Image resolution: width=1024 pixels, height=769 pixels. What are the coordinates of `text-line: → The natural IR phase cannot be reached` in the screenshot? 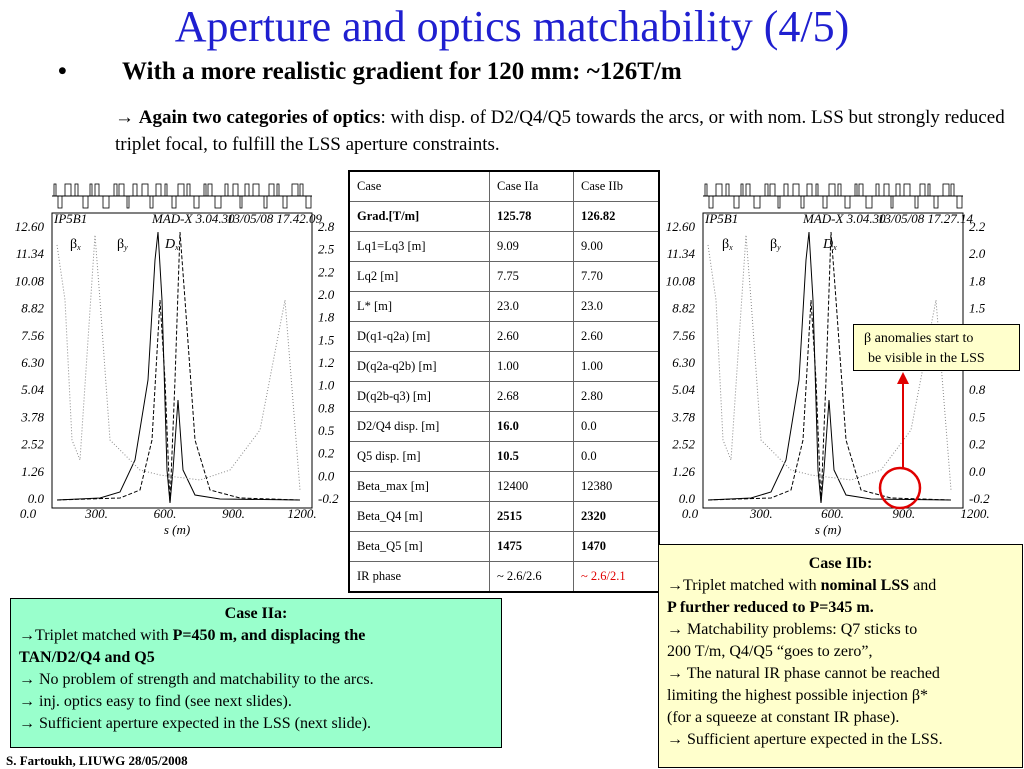 It's located at (840, 674).